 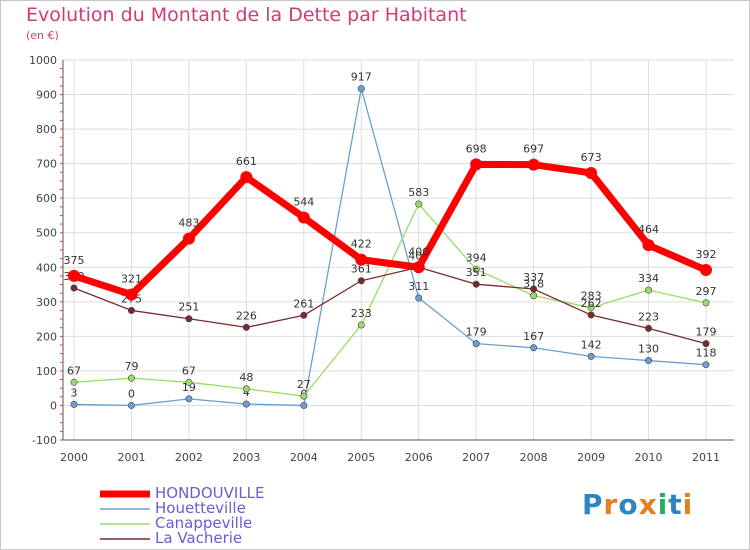 I want to click on data-label: 311, so click(x=418, y=286).